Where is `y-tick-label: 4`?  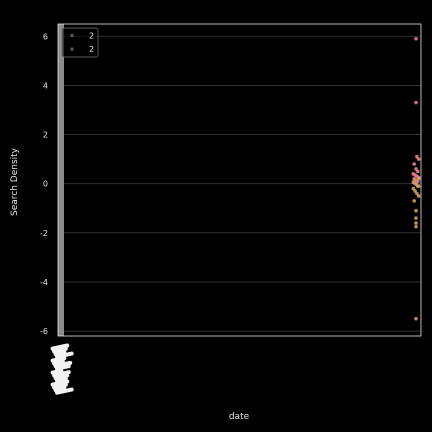 y-tick-label: 4 is located at coordinates (45, 85).